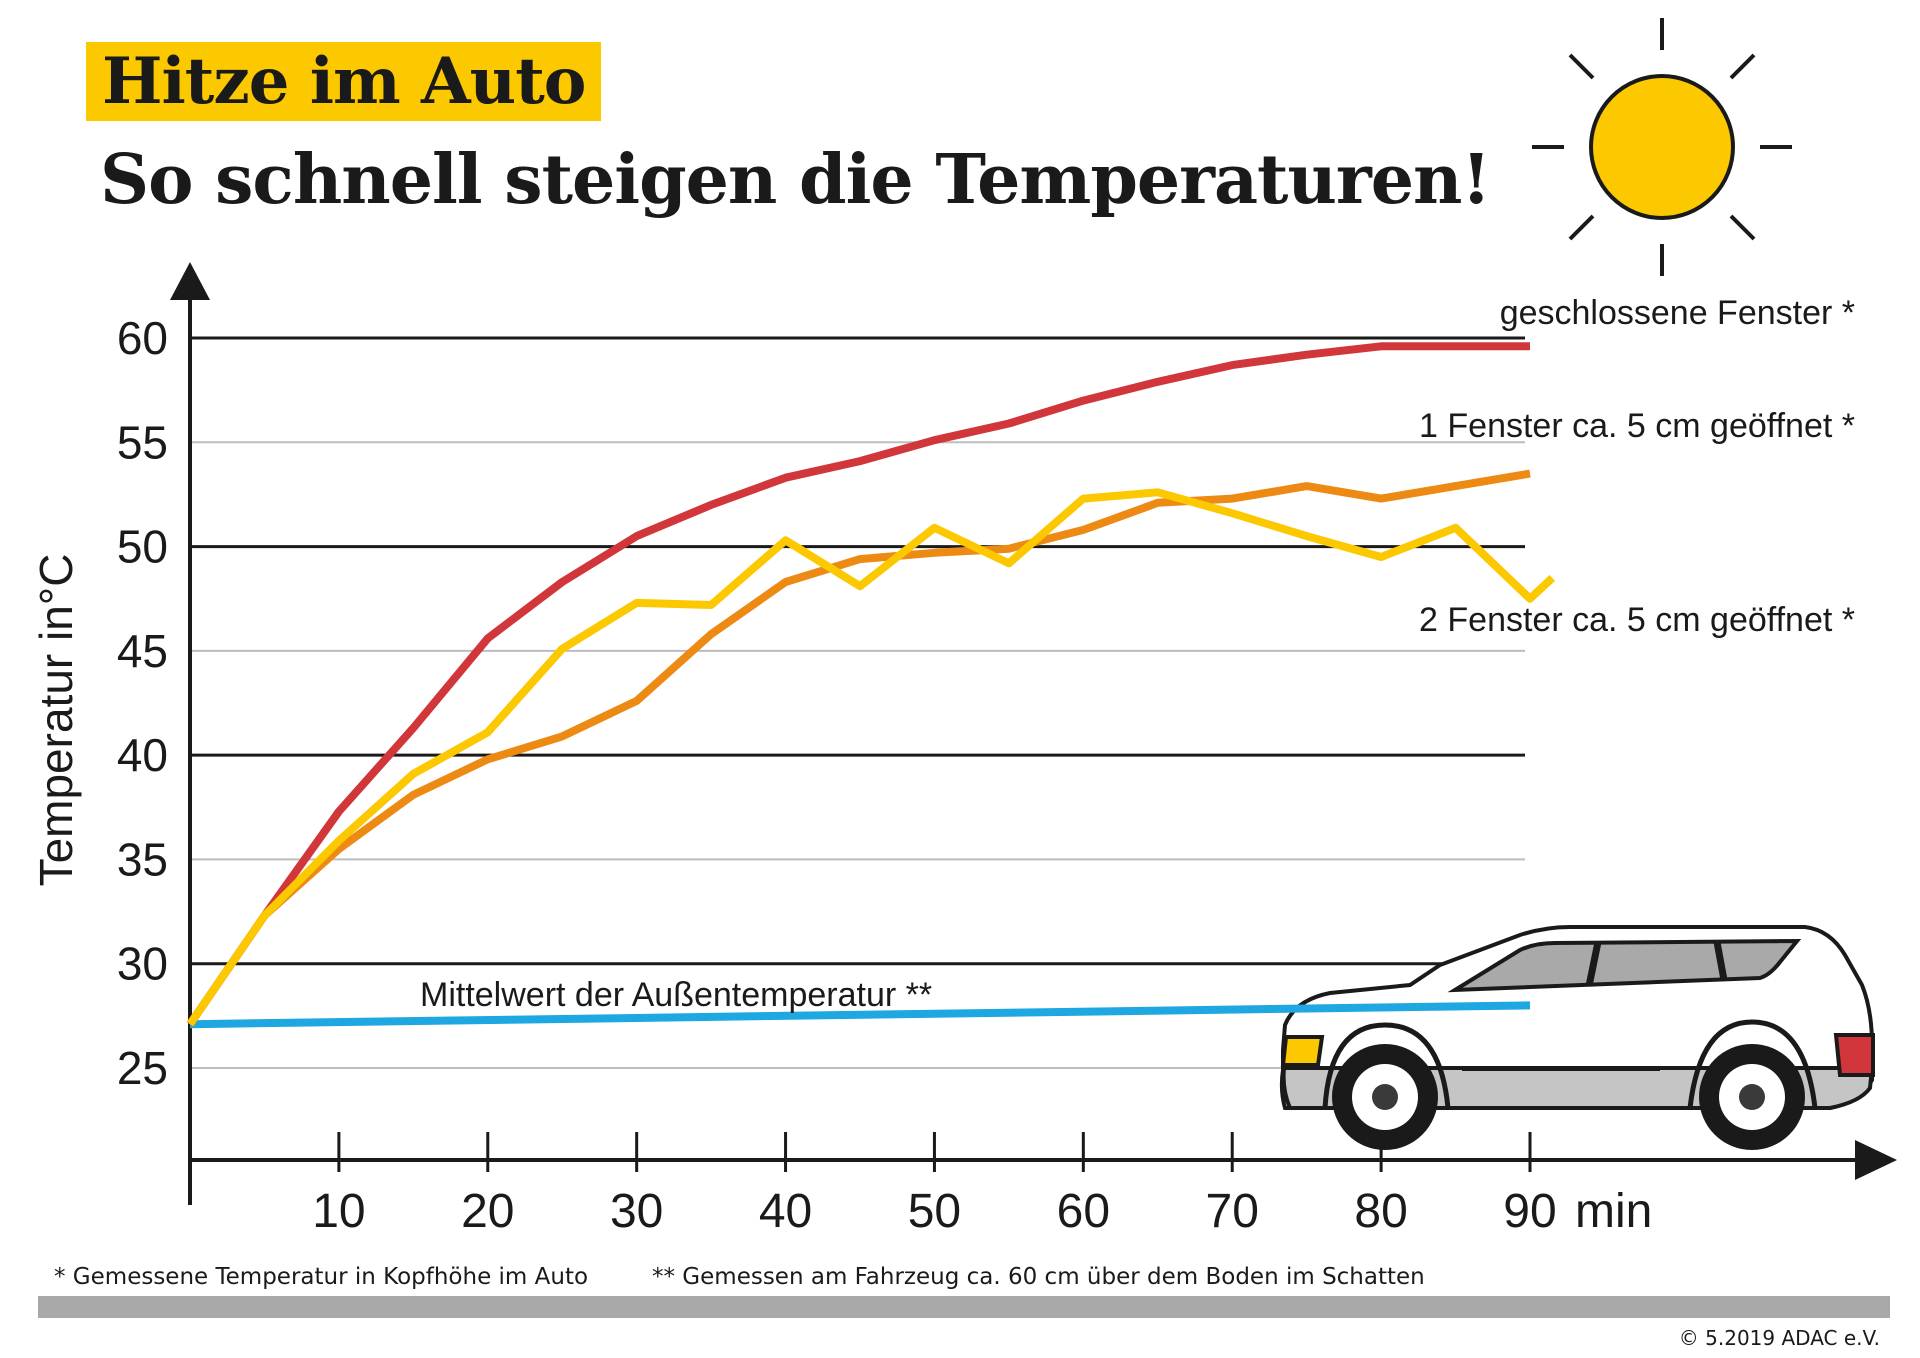 The height and width of the screenshot is (1358, 1920). What do you see at coordinates (1637, 620) in the screenshot?
I see `label-two-windows: 2 Fenster ca. 5 cm geöffnet *` at bounding box center [1637, 620].